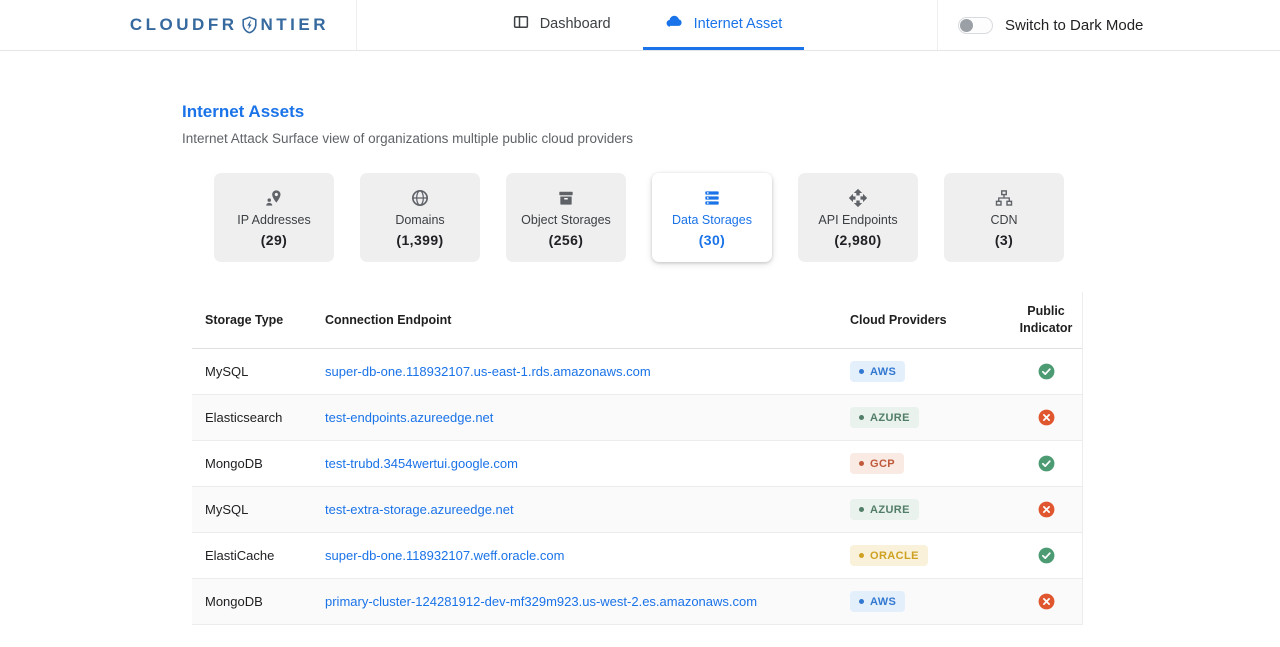 This screenshot has height=647, width=1280. Describe the element at coordinates (1004, 198) in the screenshot. I see `cdn-icon` at that location.